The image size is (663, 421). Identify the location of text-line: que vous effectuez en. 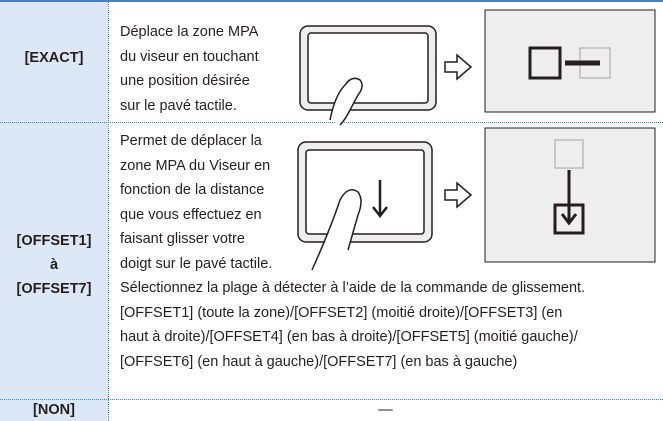
(191, 214).